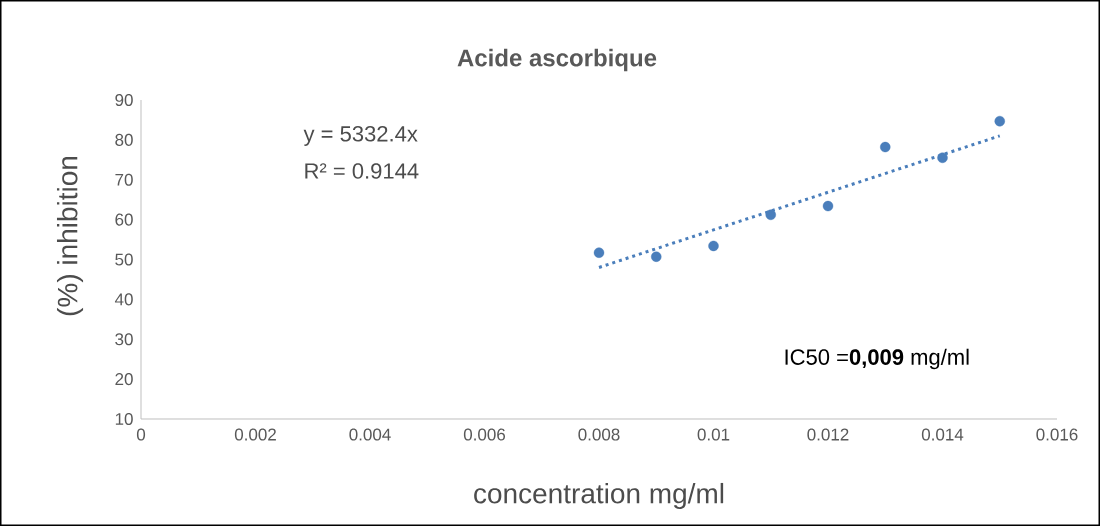  What do you see at coordinates (124, 179) in the screenshot?
I see `y-tick-label: 70` at bounding box center [124, 179].